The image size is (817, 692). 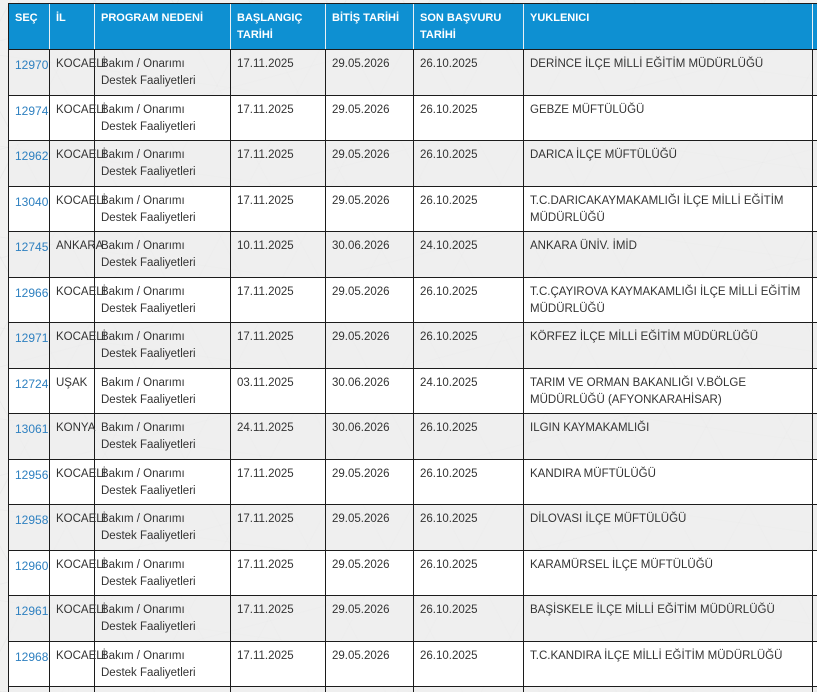 I want to click on sec-cell: 12960, so click(x=29, y=573).